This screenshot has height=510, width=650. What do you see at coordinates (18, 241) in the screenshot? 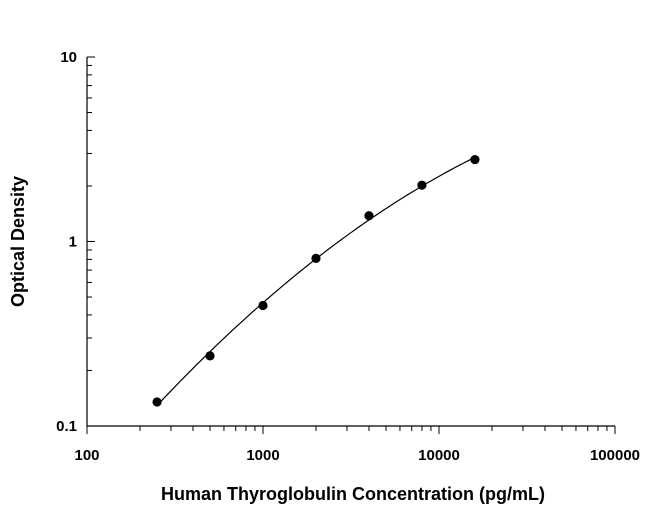
I see `y-axis-title: Optical Density` at bounding box center [18, 241].